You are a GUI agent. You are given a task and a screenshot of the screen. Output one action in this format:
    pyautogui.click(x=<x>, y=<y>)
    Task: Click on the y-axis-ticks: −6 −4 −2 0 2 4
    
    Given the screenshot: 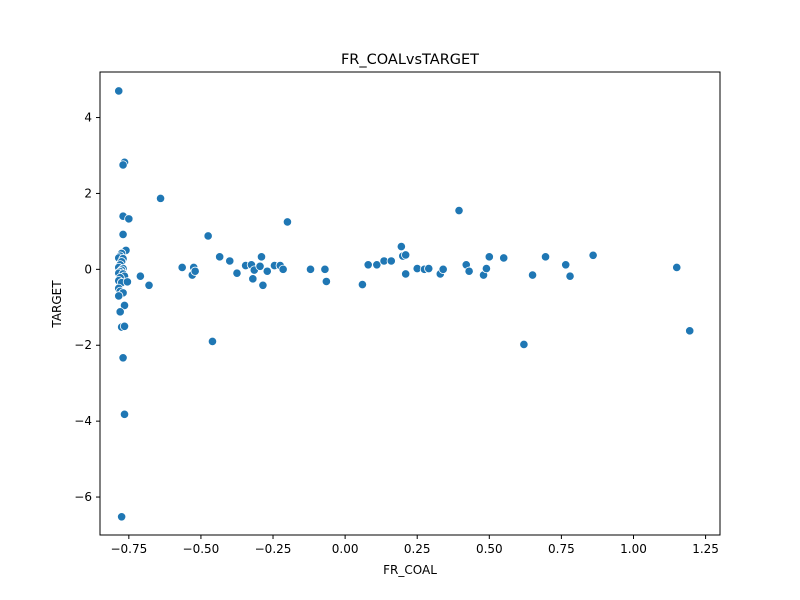 What is the action you would take?
    pyautogui.click(x=87, y=307)
    